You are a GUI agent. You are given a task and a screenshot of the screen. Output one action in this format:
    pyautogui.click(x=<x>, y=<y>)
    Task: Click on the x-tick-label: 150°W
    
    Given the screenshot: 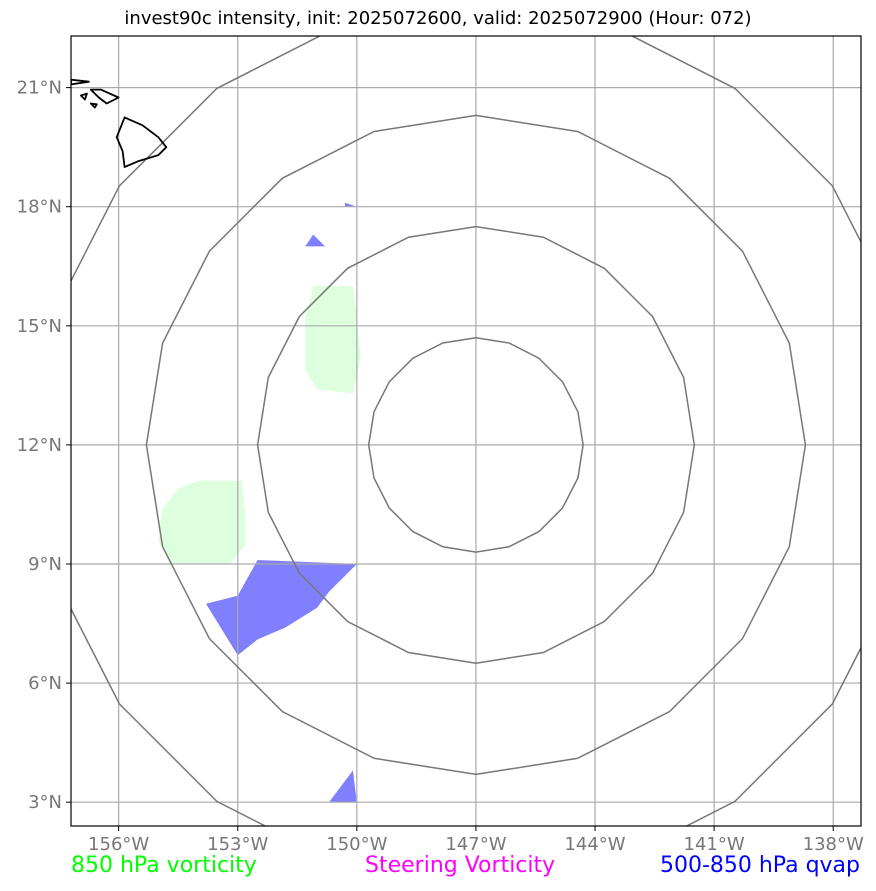 What is the action you would take?
    pyautogui.click(x=356, y=844)
    